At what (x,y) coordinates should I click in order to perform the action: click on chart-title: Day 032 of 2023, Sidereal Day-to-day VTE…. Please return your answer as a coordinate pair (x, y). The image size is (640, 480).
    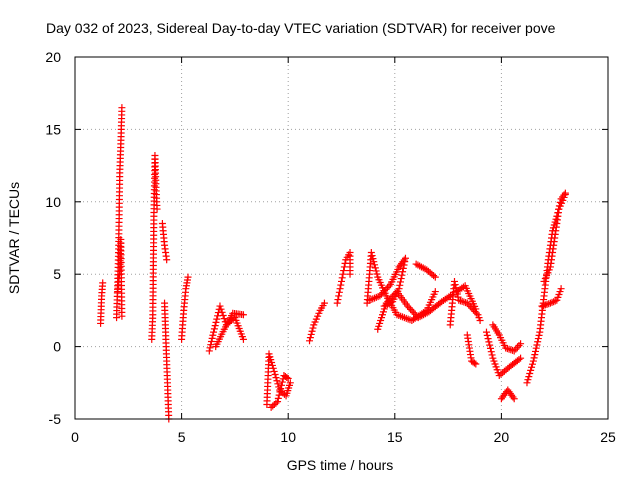
    Looking at the image, I should click on (301, 28).